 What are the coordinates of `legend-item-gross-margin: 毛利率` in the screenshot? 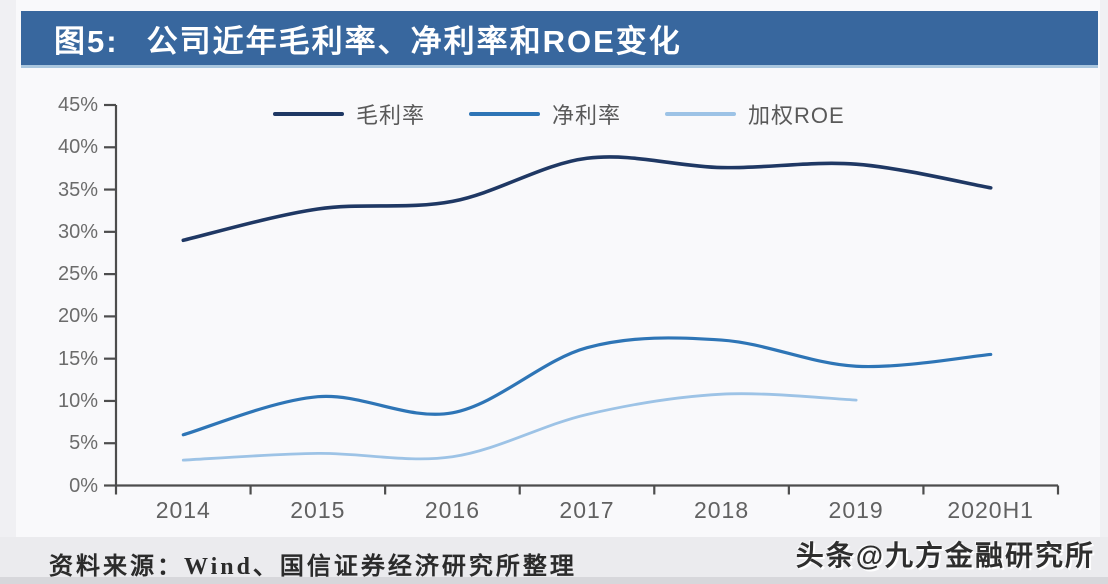 It's located at (349, 114).